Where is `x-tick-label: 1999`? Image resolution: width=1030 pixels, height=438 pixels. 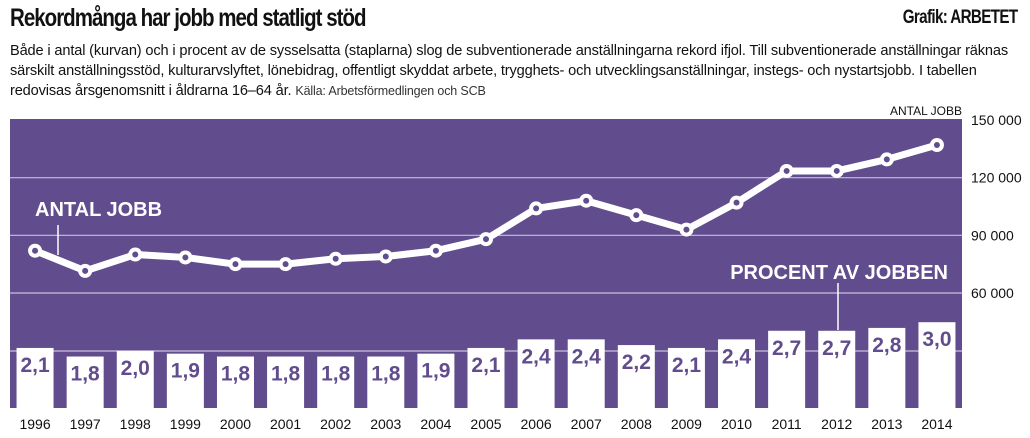 x-tick-label: 1999 is located at coordinates (185, 424).